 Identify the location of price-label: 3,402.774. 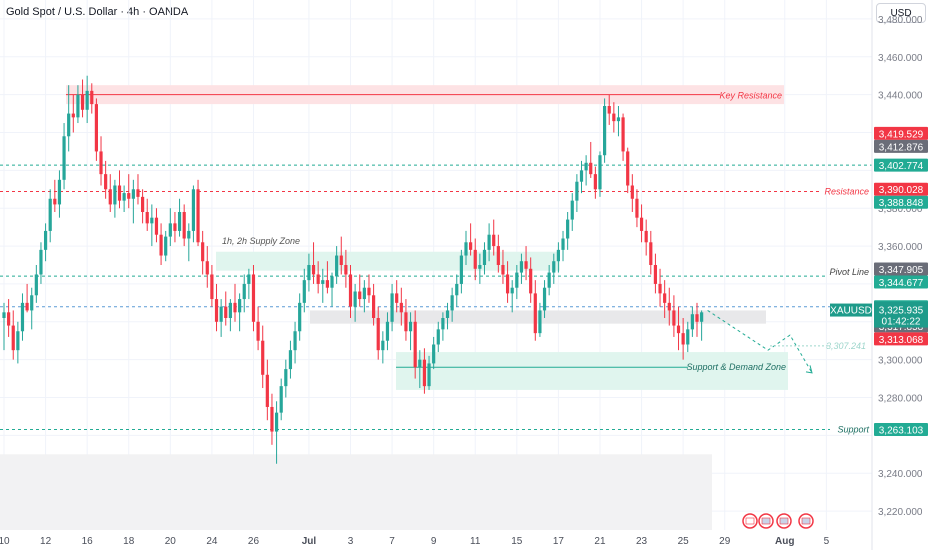
(901, 166).